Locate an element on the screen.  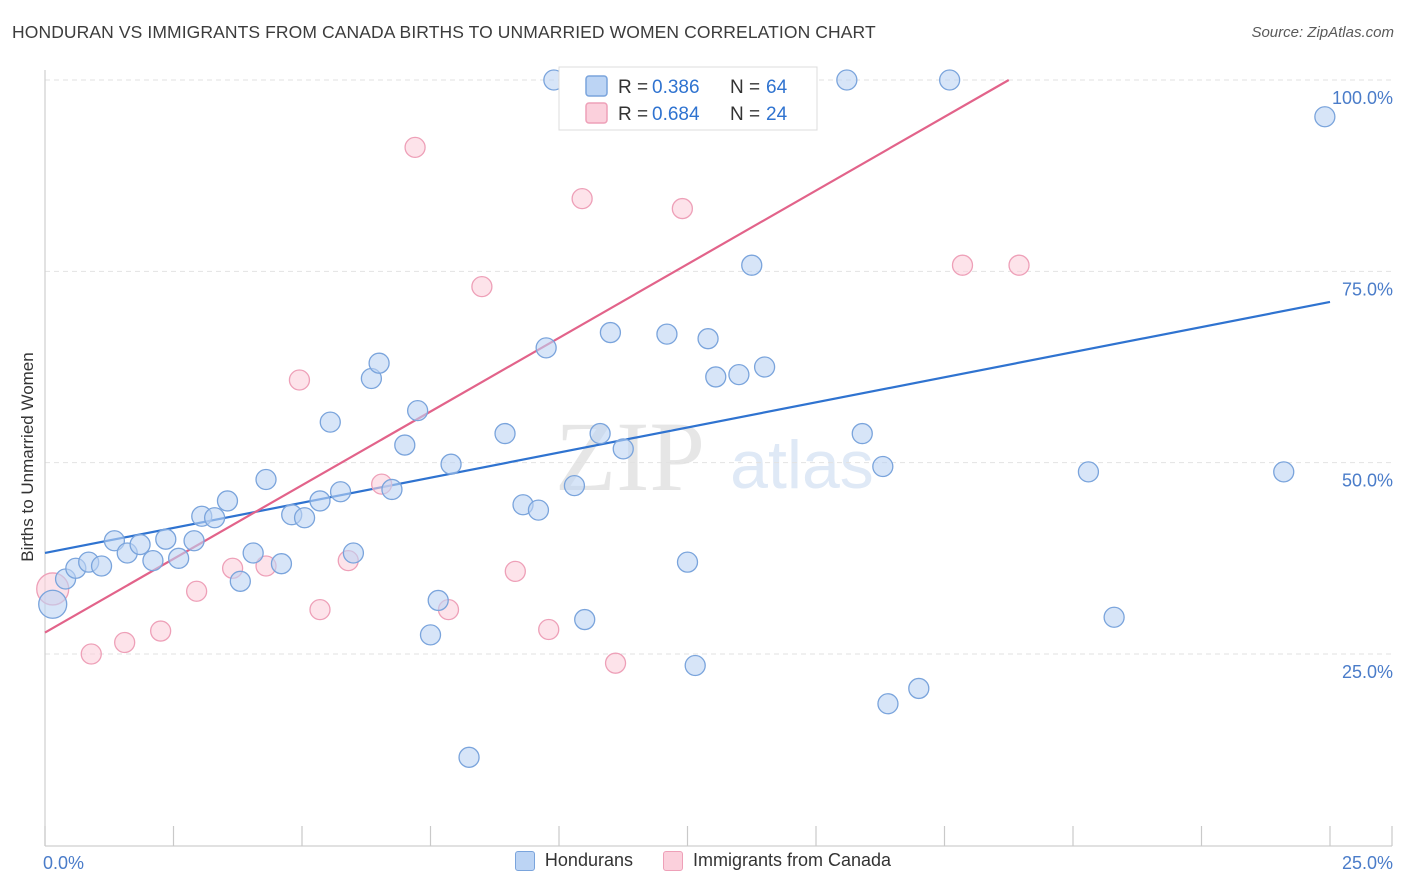
y-tick-label-50: 50.0% is located at coordinates (1367, 481).